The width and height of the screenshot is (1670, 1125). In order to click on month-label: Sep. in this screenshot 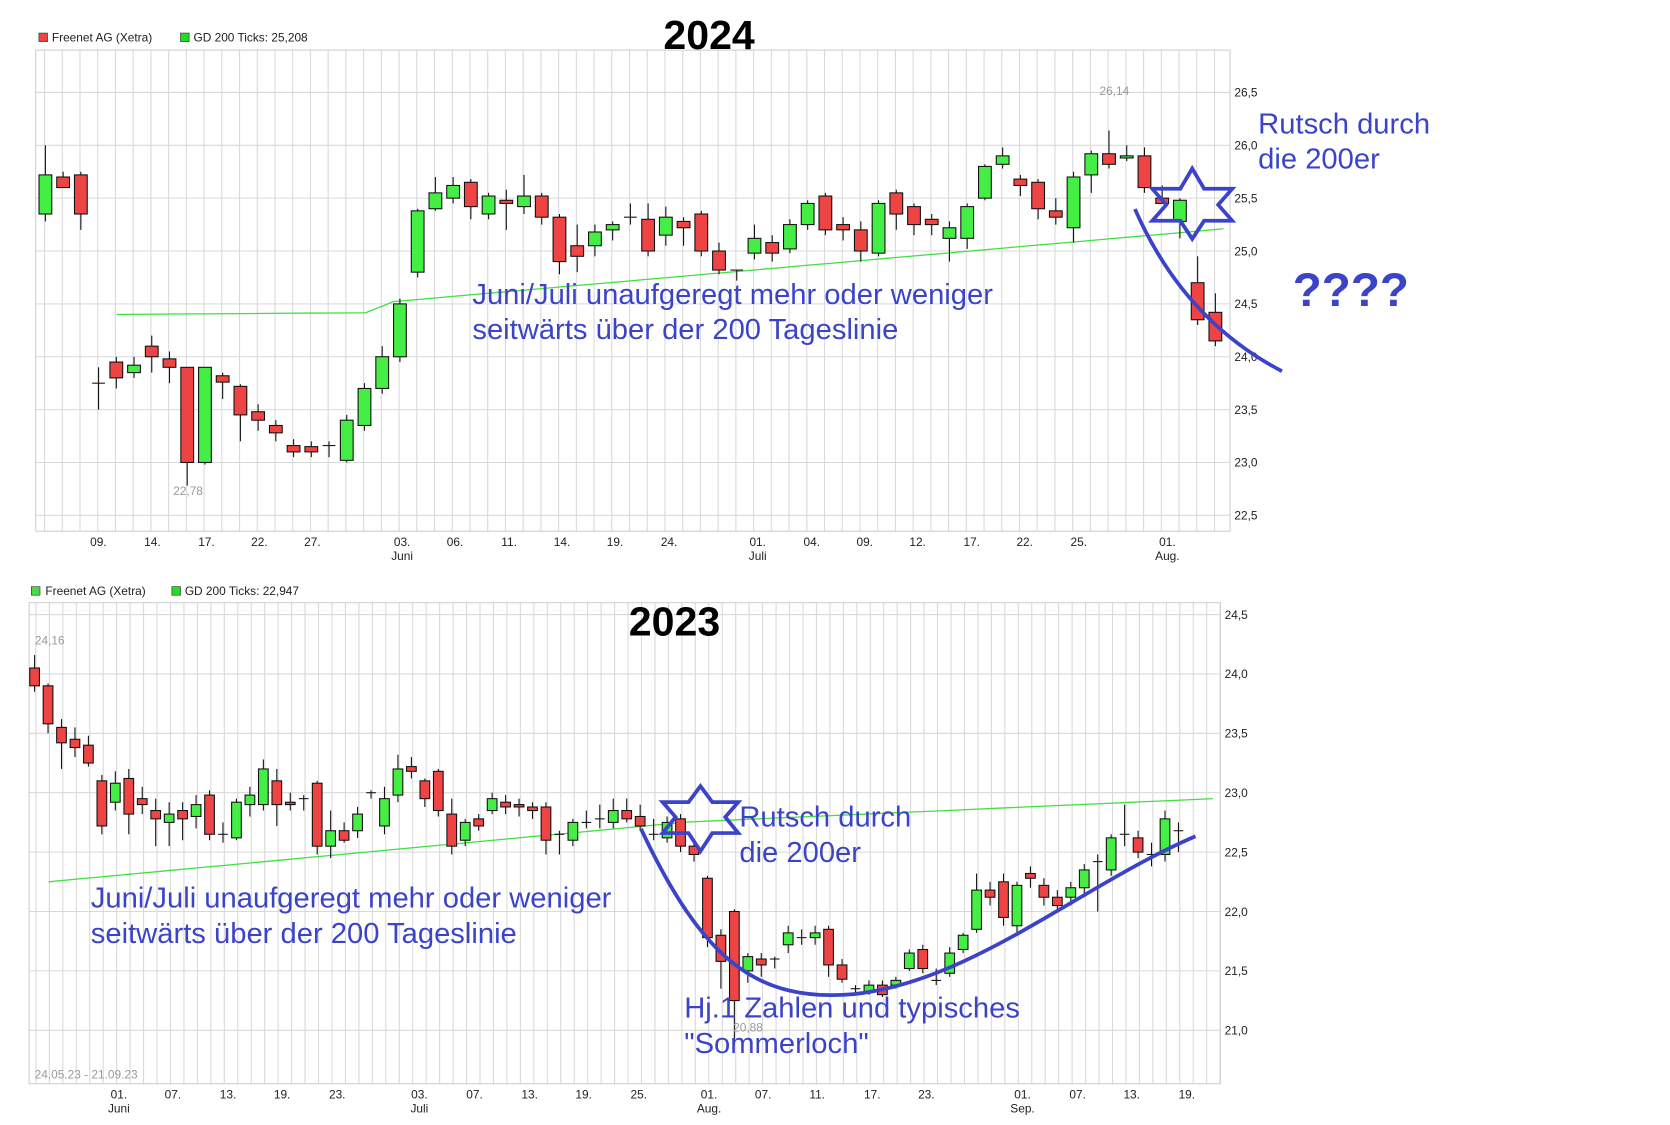, I will do `click(1022, 1109)`.